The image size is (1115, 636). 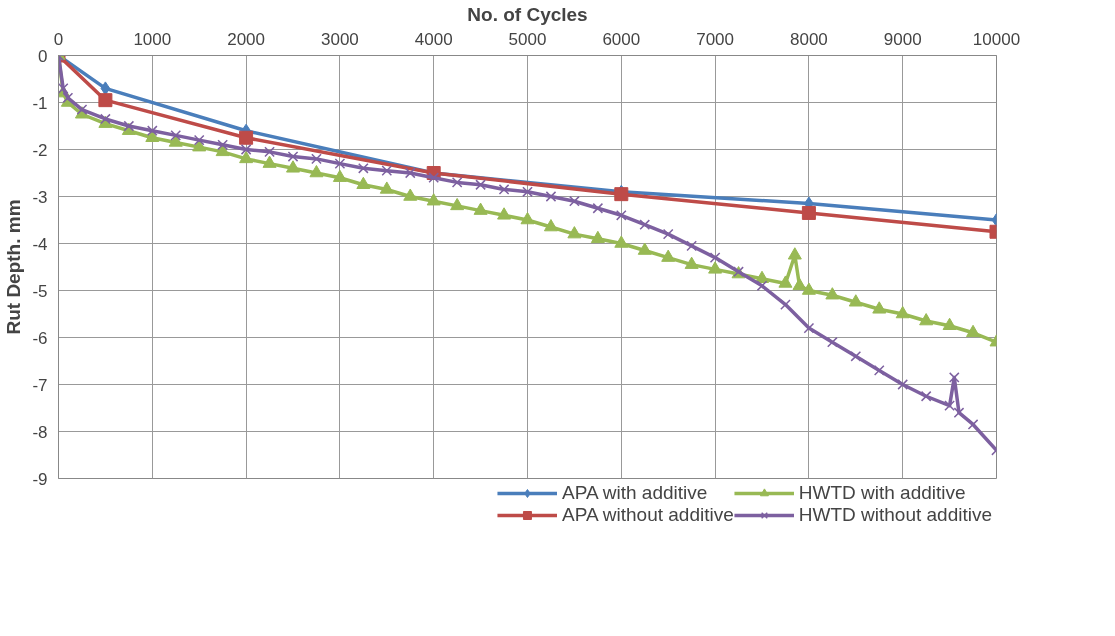 I want to click on y-tick-label: -2, so click(x=40, y=150).